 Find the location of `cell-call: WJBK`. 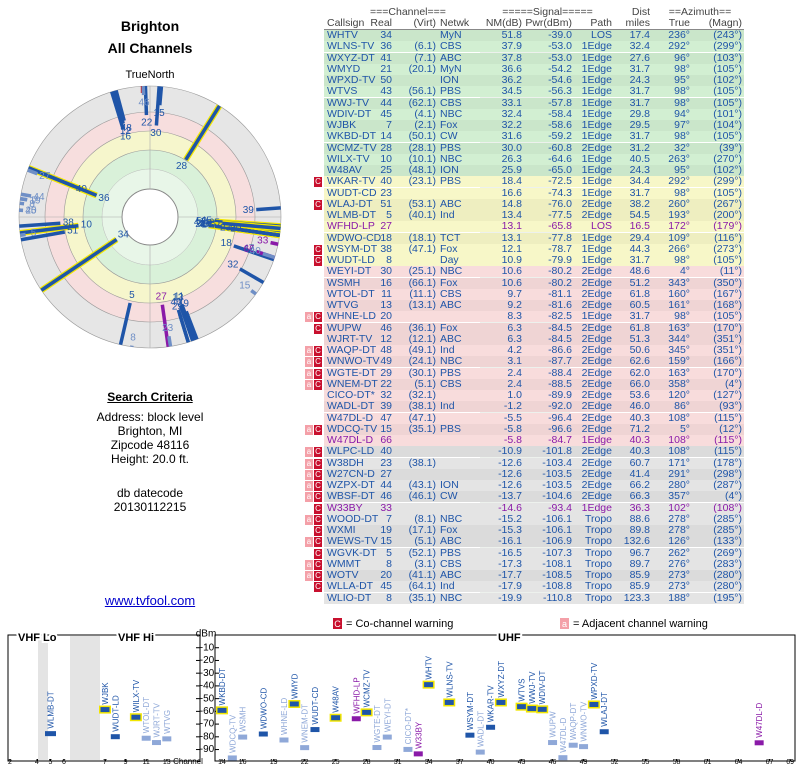

cell-call: WJBK is located at coordinates (342, 125).